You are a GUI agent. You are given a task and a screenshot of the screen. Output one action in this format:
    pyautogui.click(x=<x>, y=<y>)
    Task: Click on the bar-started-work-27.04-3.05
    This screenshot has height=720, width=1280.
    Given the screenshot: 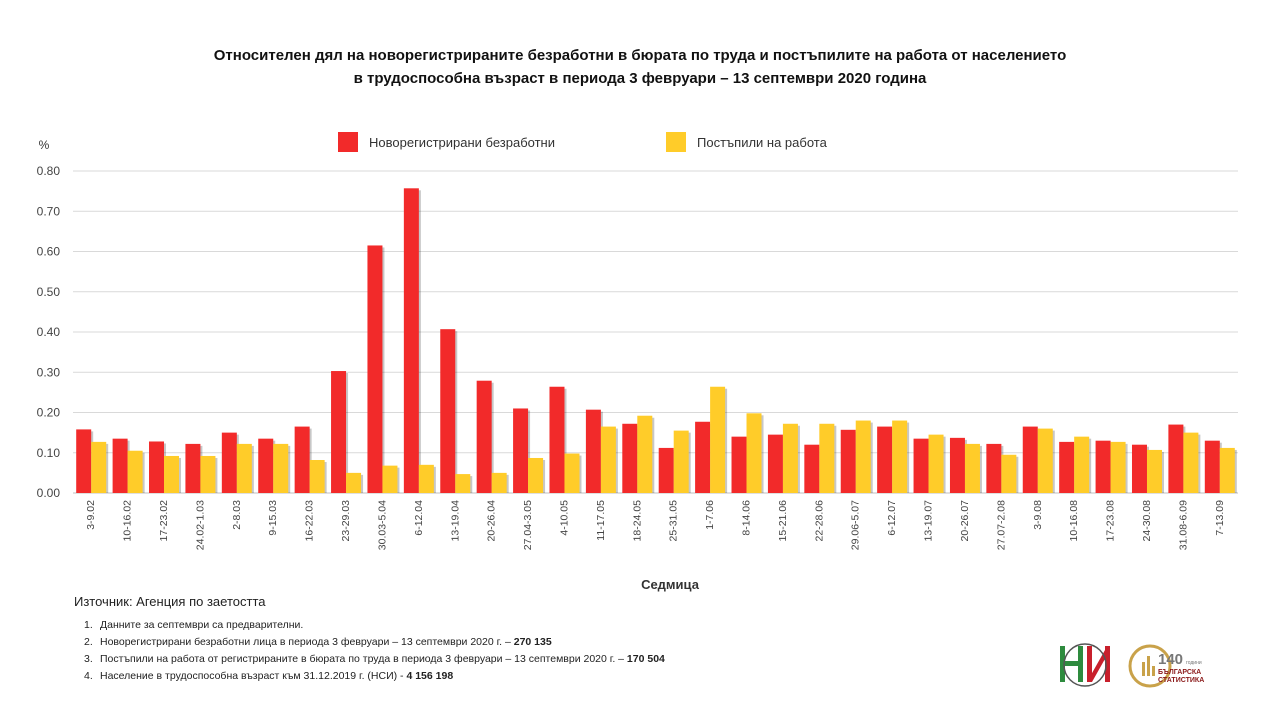 What is the action you would take?
    pyautogui.click(x=536, y=475)
    